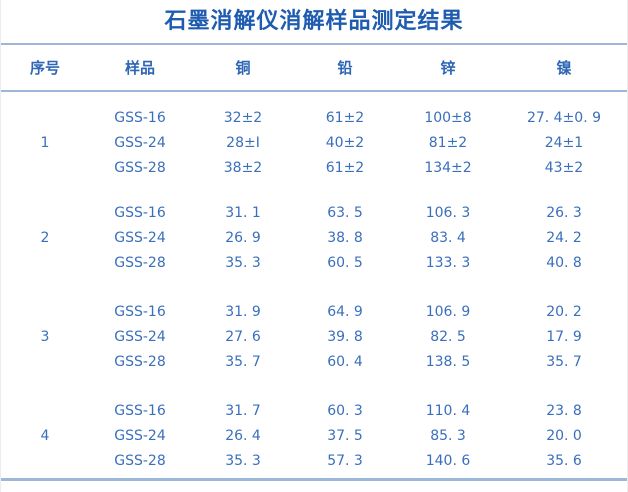 This screenshot has width=628, height=492. I want to click on table-row: 3 GSS-16 31. 9 64. 9 106. 9 20. 2, so click(314, 322).